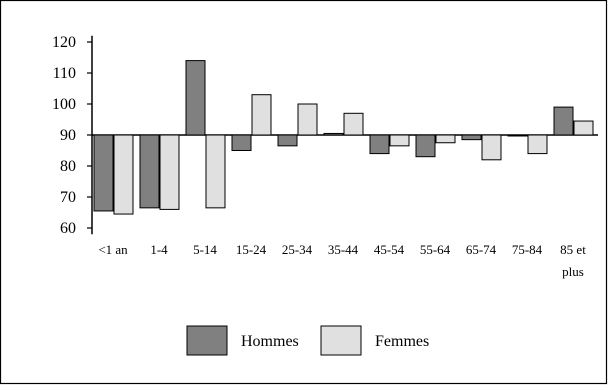  What do you see at coordinates (573, 271) in the screenshot?
I see `x-tick-label: plus` at bounding box center [573, 271].